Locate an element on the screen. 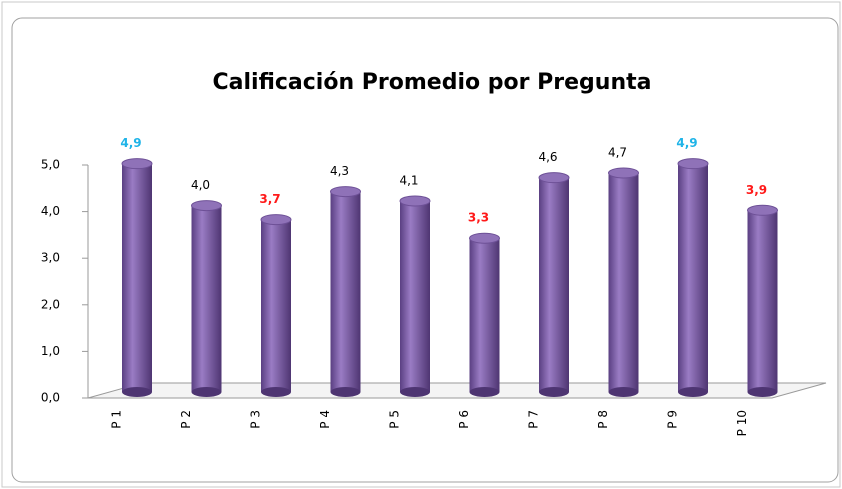 The width and height of the screenshot is (842, 489). y-tick-label: 5,0 is located at coordinates (50, 165).